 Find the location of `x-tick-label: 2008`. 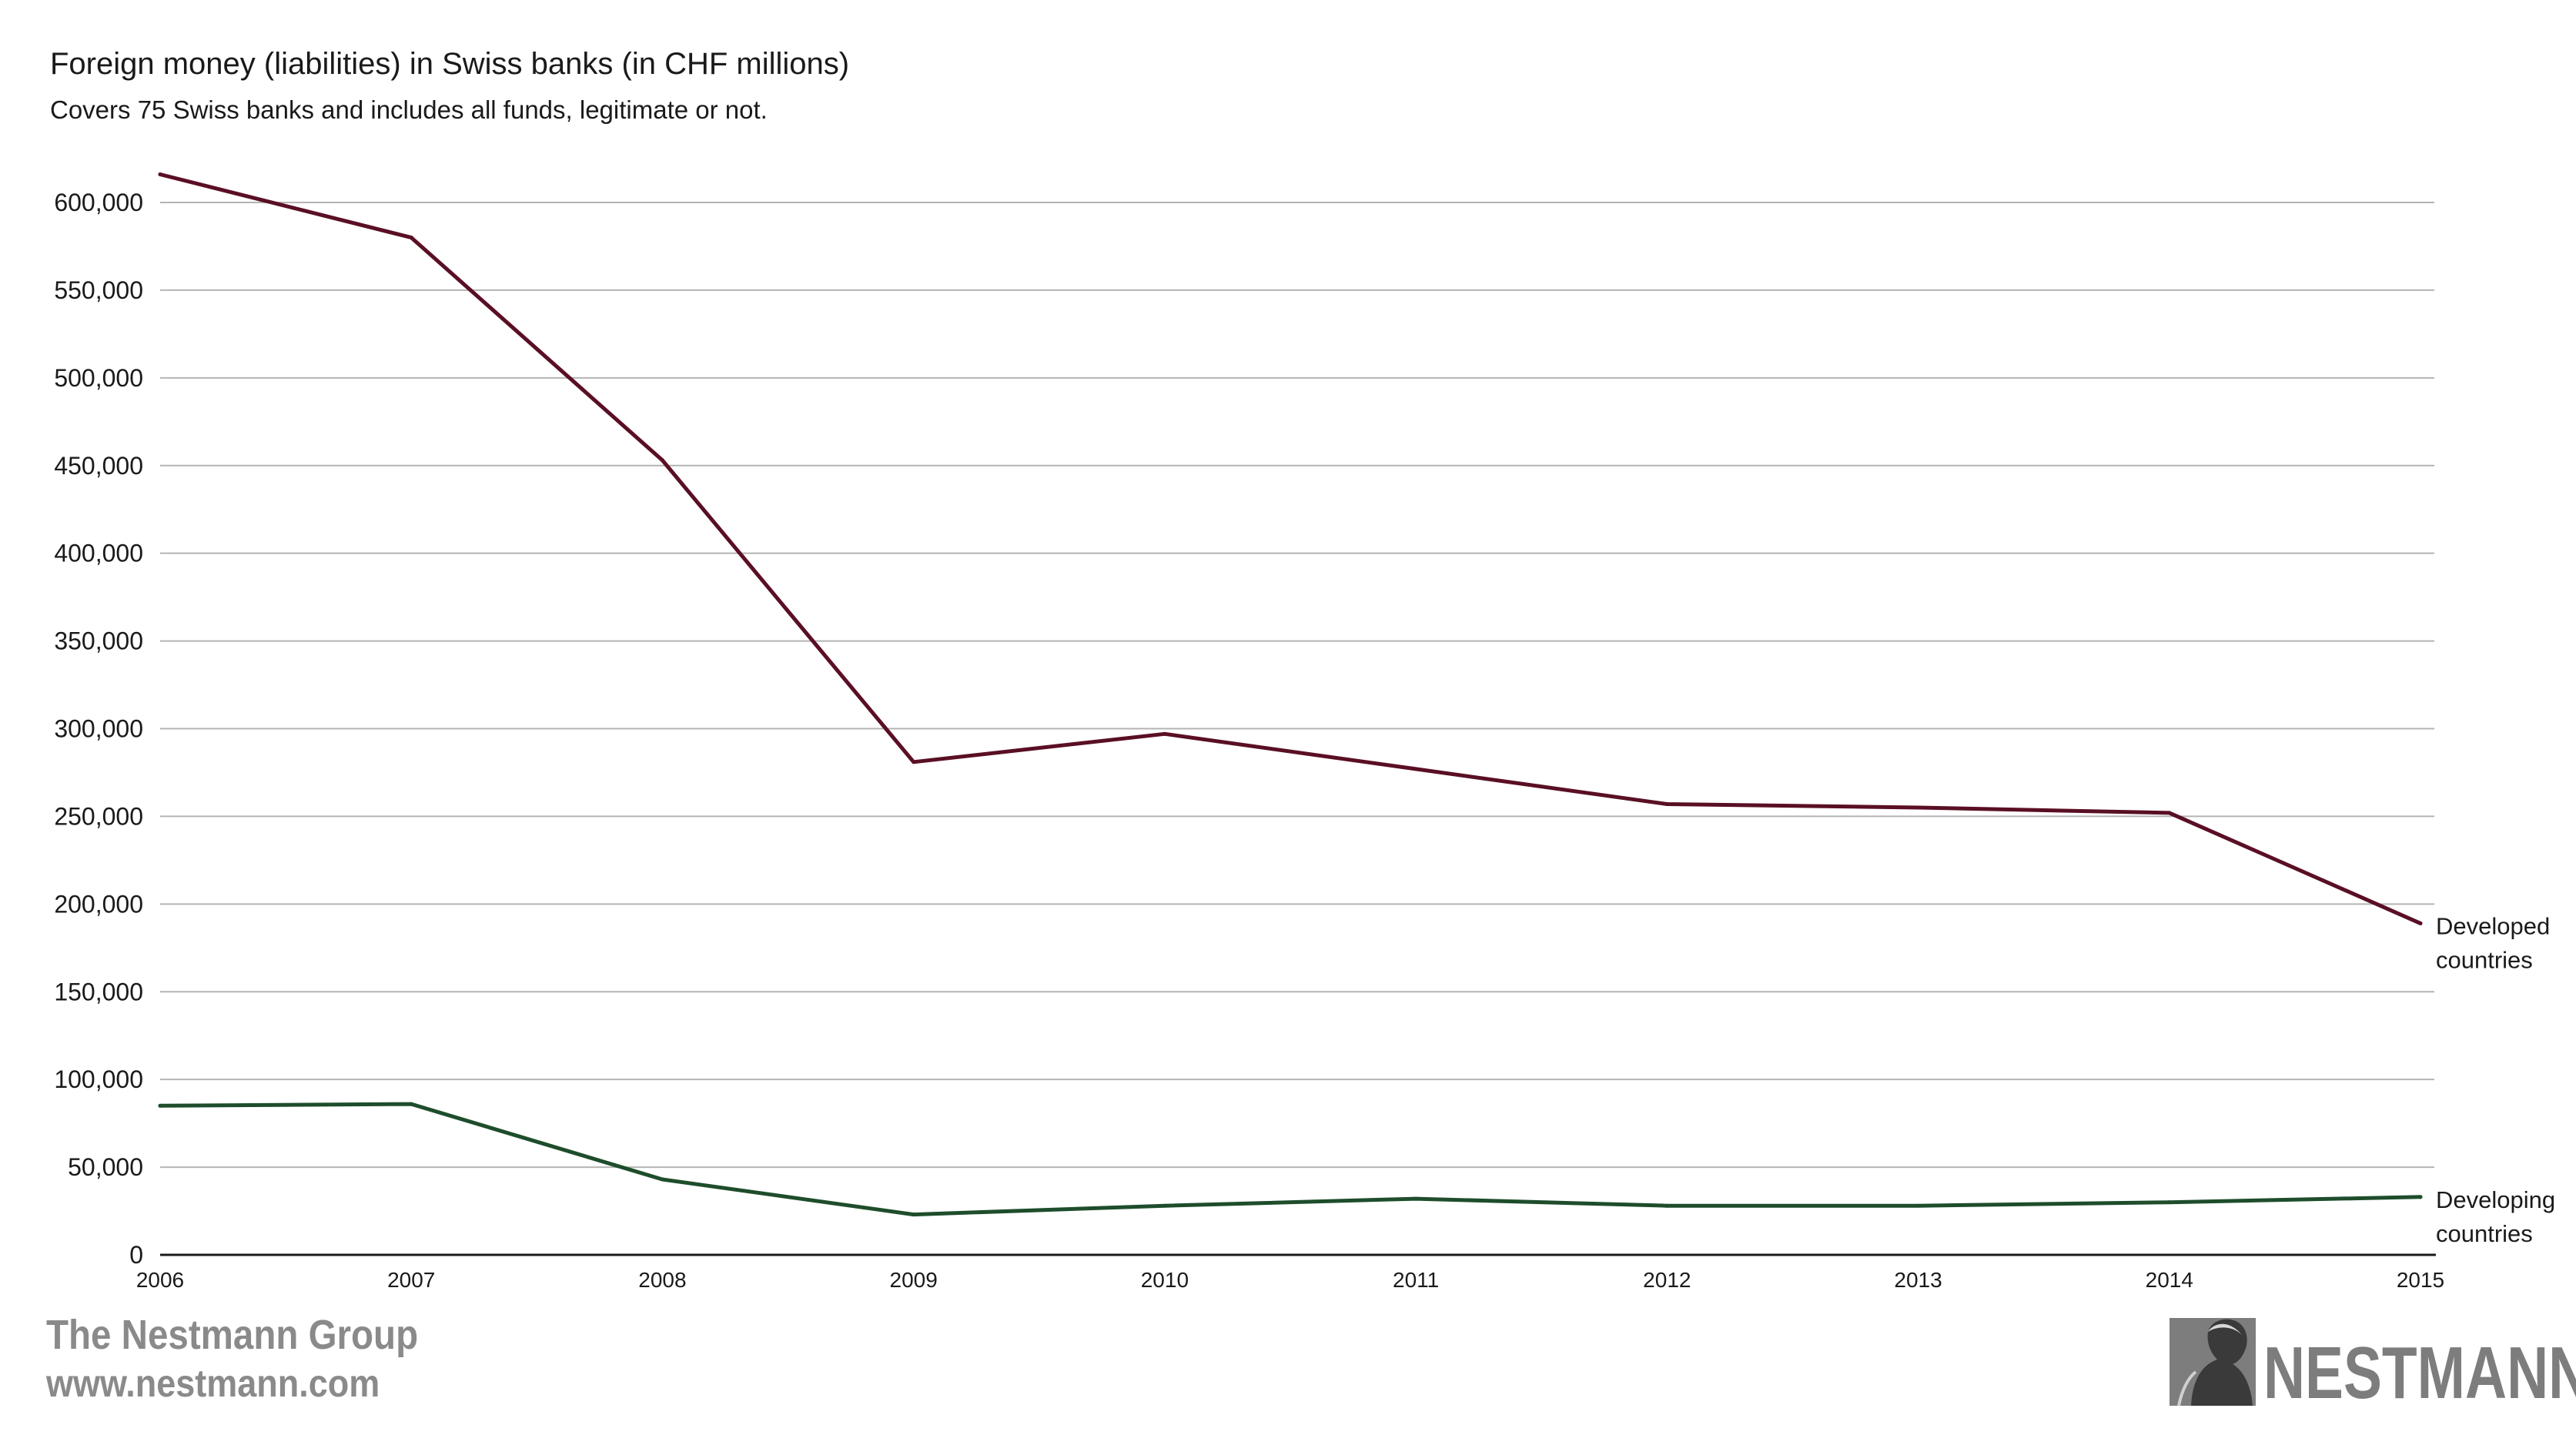

x-tick-label: 2008 is located at coordinates (662, 1280).